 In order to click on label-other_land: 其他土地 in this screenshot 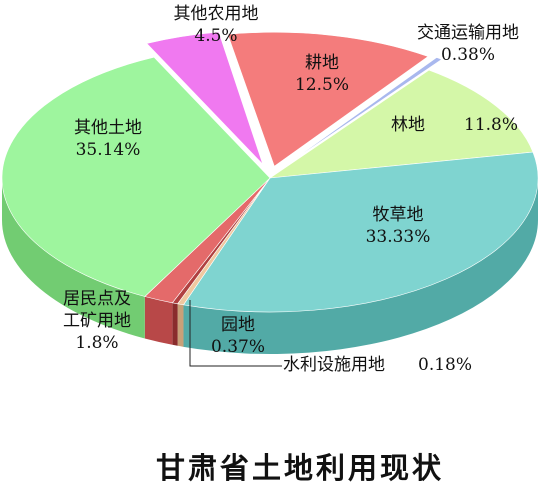, I will do `click(108, 128)`.